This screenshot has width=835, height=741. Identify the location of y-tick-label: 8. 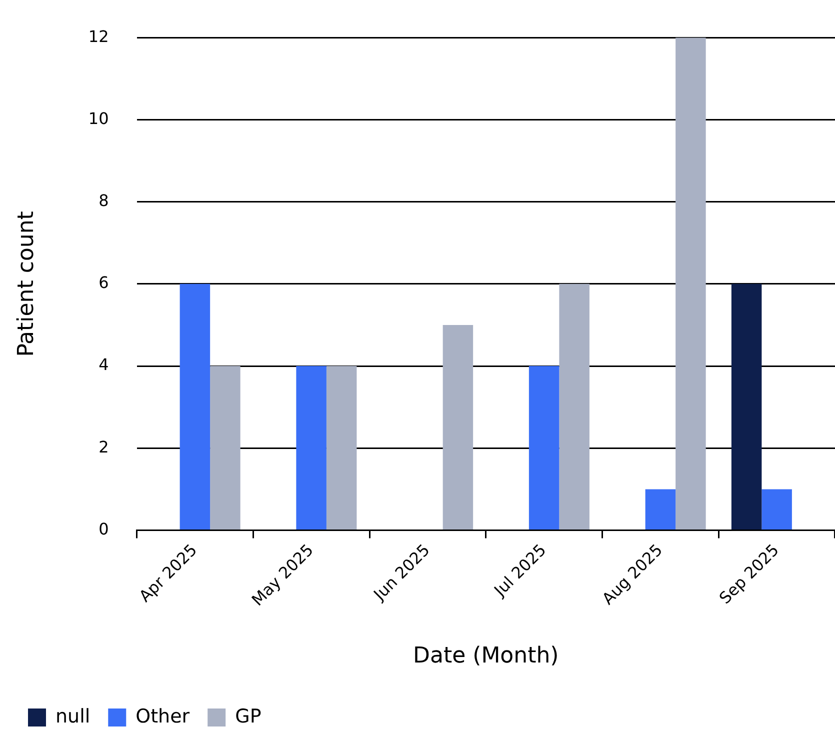
(103, 200).